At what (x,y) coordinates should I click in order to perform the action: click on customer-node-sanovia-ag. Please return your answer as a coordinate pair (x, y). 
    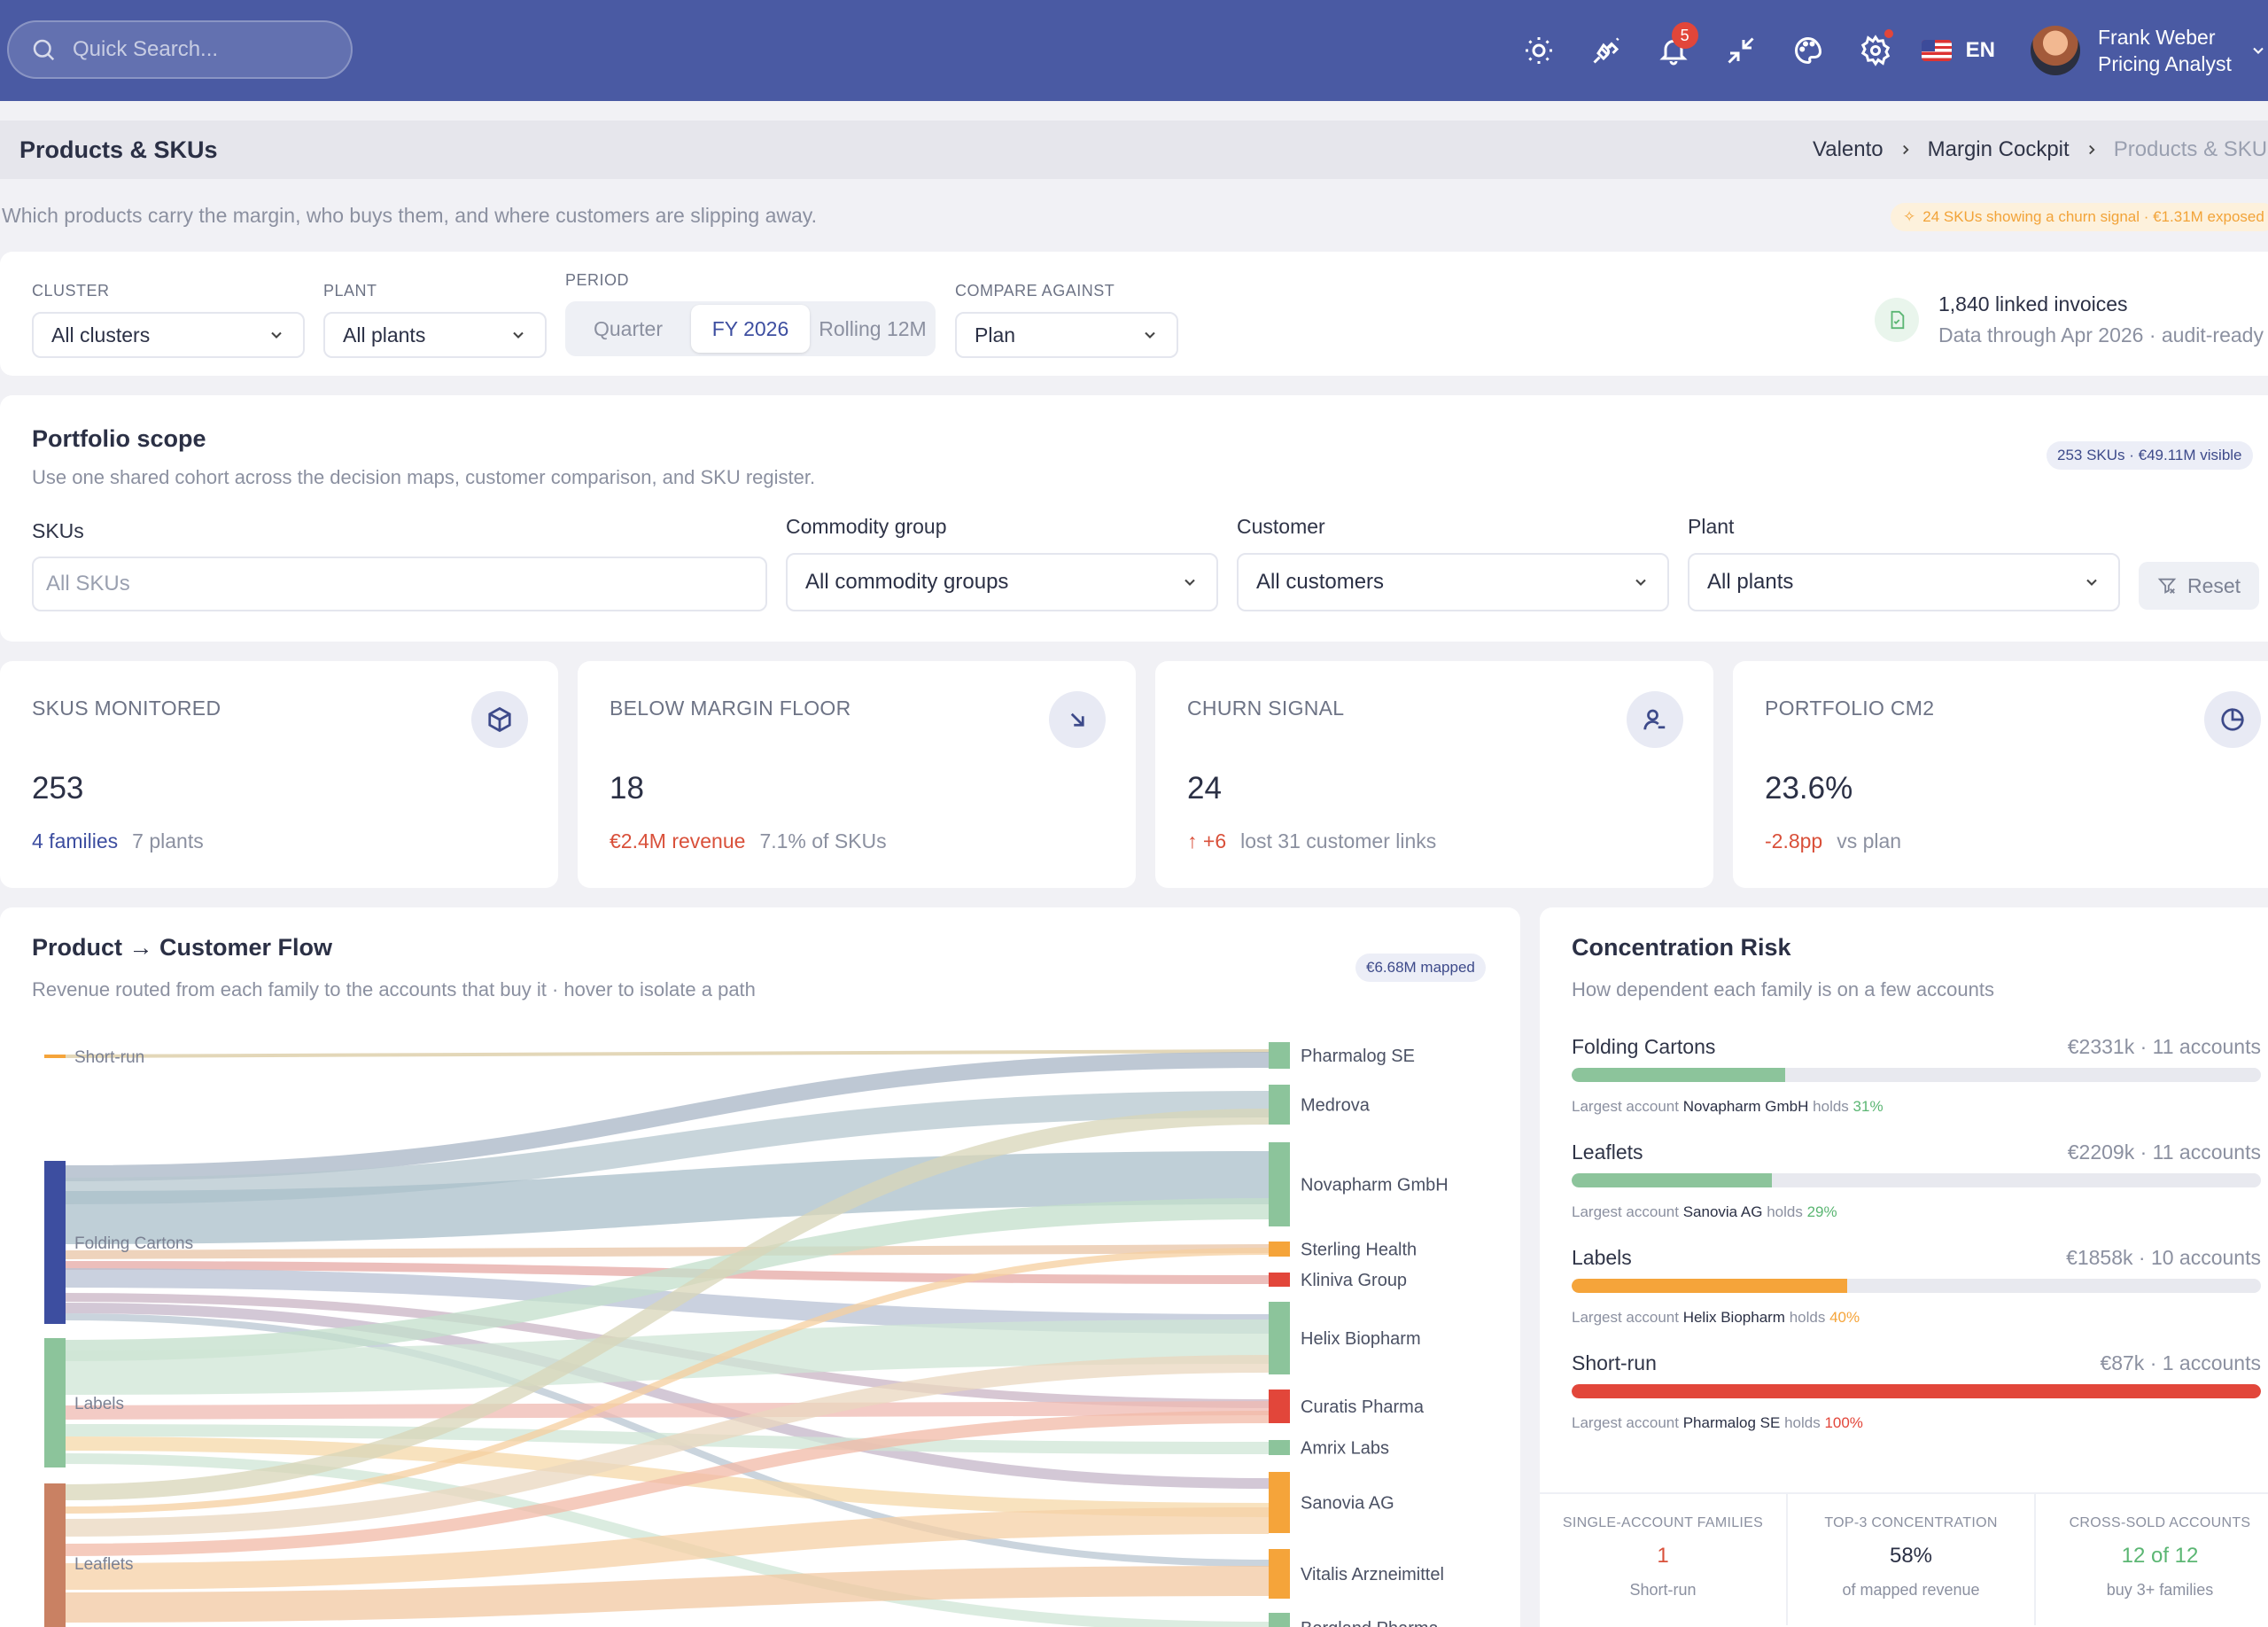
    Looking at the image, I should click on (1279, 1502).